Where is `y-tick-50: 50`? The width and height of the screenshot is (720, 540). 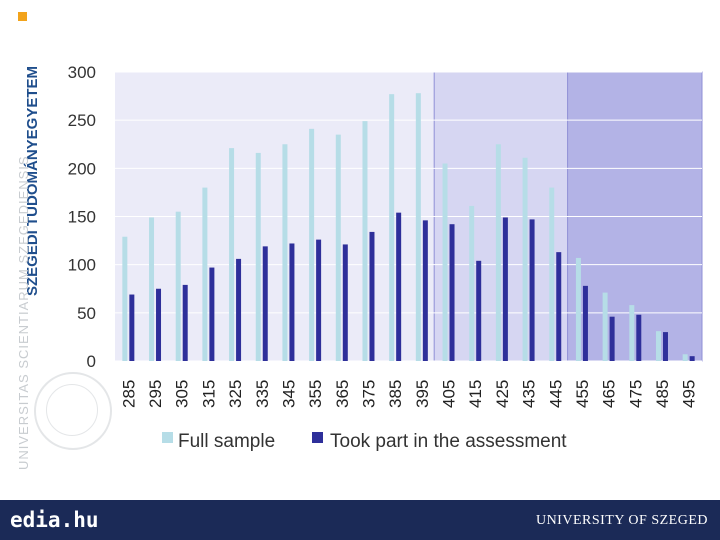
y-tick-50: 50 is located at coordinates (86, 313).